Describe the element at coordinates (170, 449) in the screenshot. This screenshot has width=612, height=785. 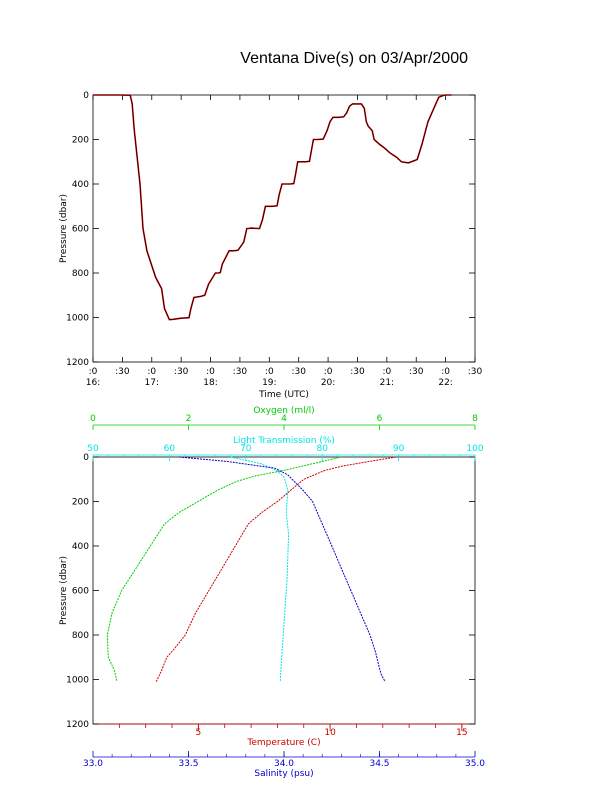
I see `light-tick-label: 60` at that location.